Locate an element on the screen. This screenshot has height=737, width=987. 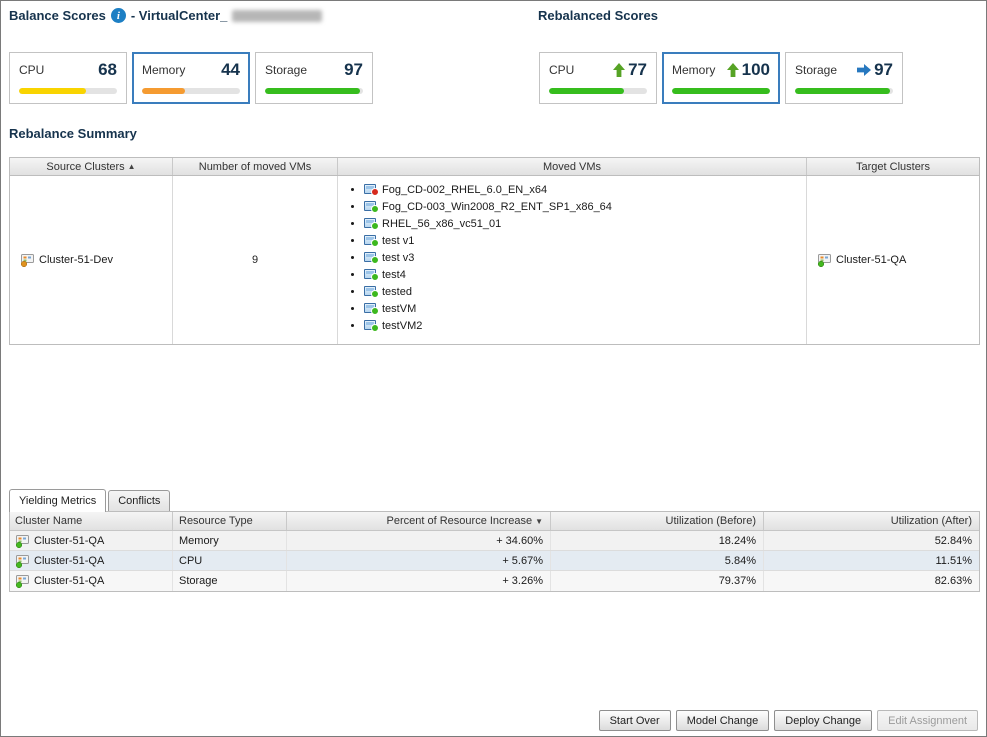
rebalanced-card-memory: Memory 100 is located at coordinates (721, 78).